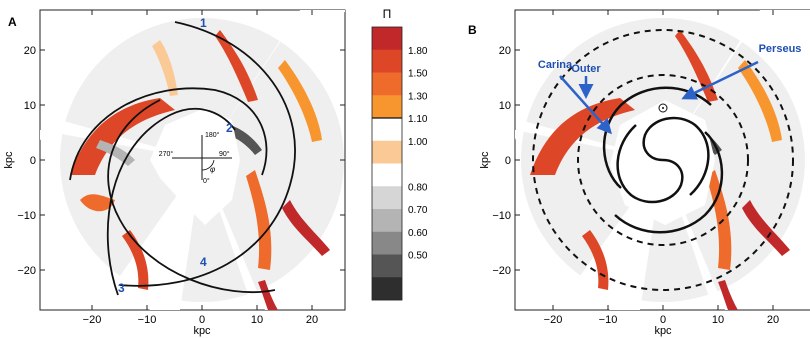  What do you see at coordinates (206, 181) in the screenshot?
I see `compass-label-bottom: 0°` at bounding box center [206, 181].